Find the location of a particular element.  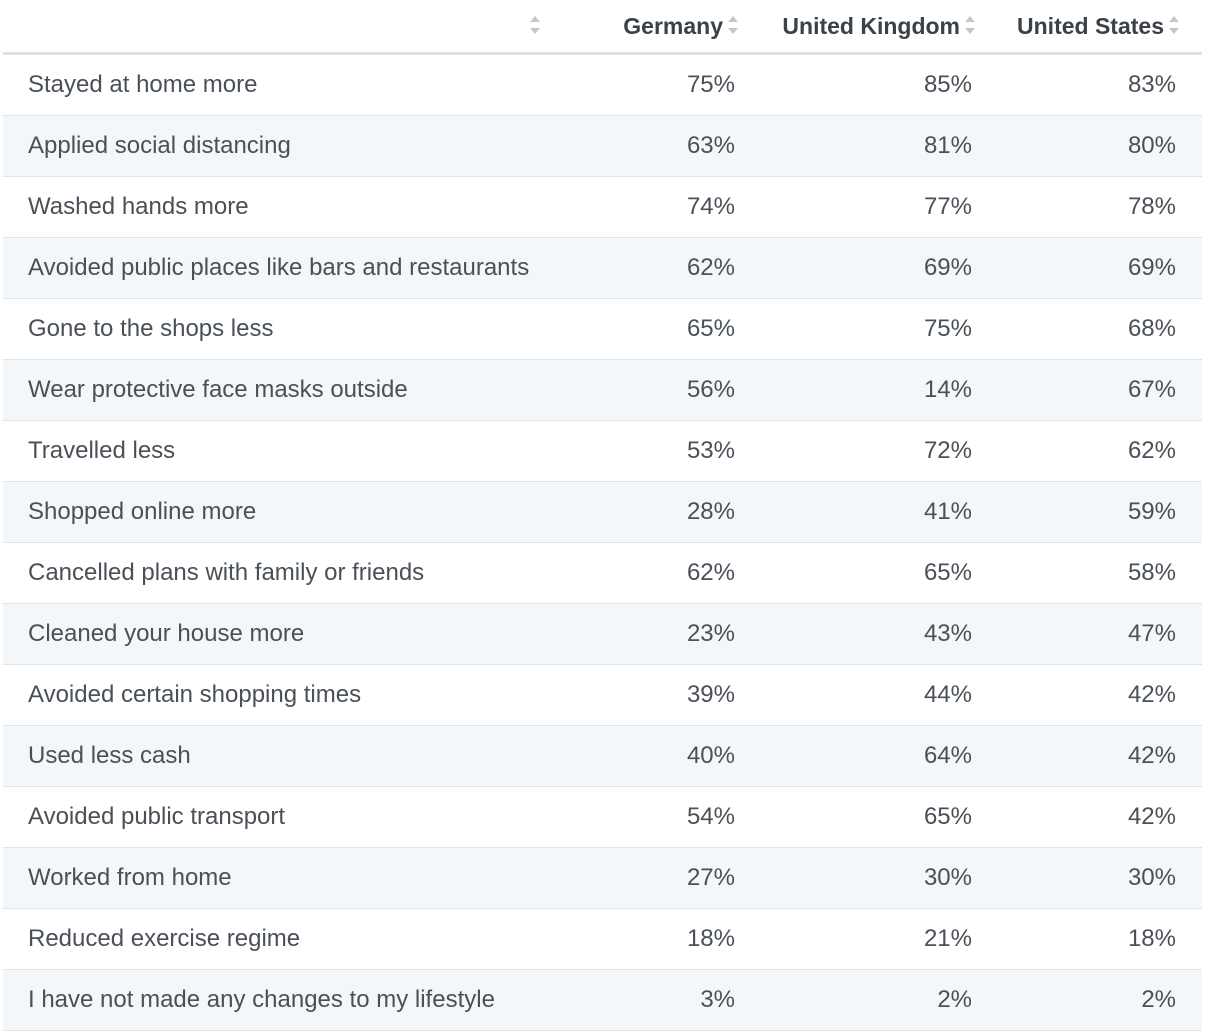

table-row: Gone to the shops less 65% 75% 68% is located at coordinates (602, 329).